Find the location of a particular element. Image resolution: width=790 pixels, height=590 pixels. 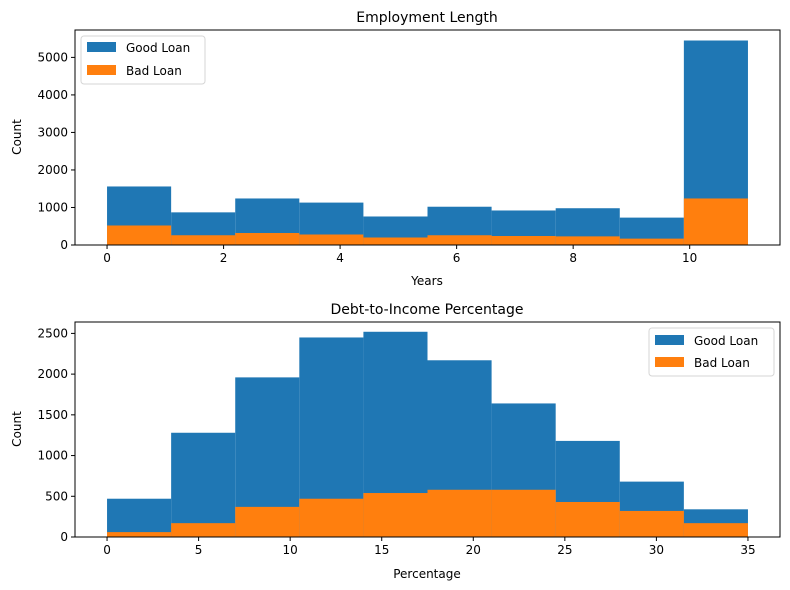

x-tick-label: 15 is located at coordinates (381, 550).